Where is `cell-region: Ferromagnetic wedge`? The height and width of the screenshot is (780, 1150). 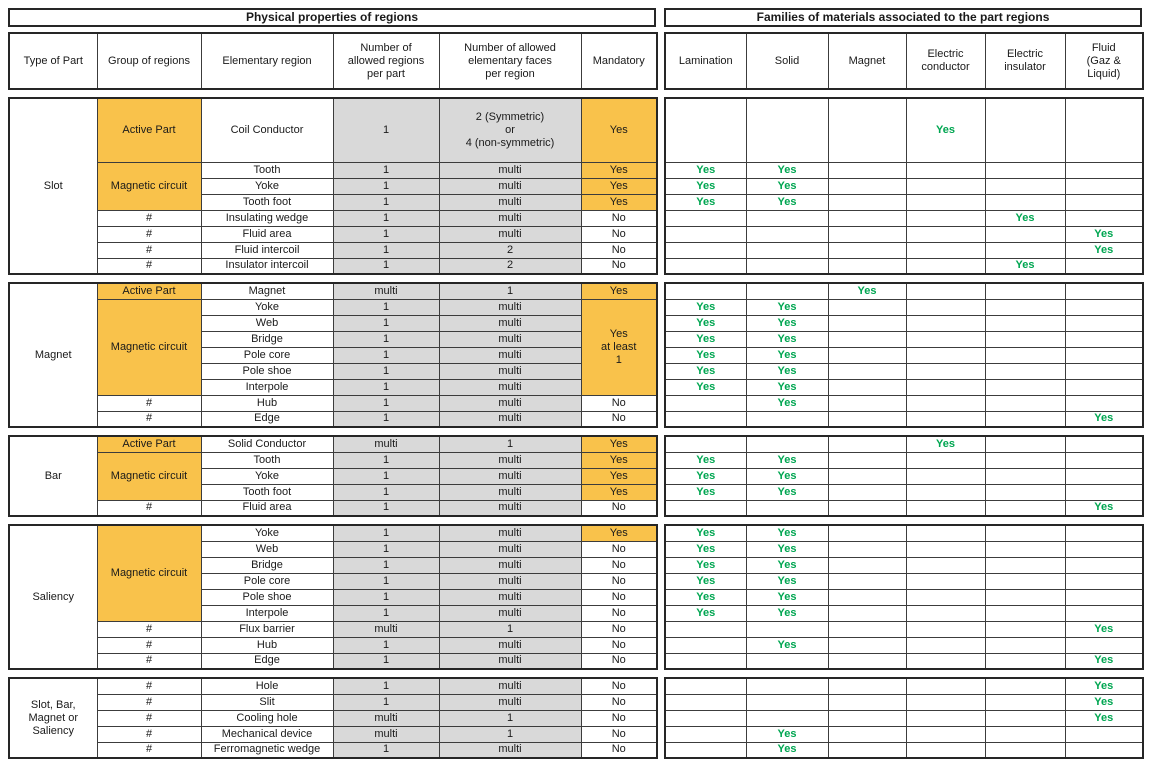
cell-region: Ferromagnetic wedge is located at coordinates (267, 750).